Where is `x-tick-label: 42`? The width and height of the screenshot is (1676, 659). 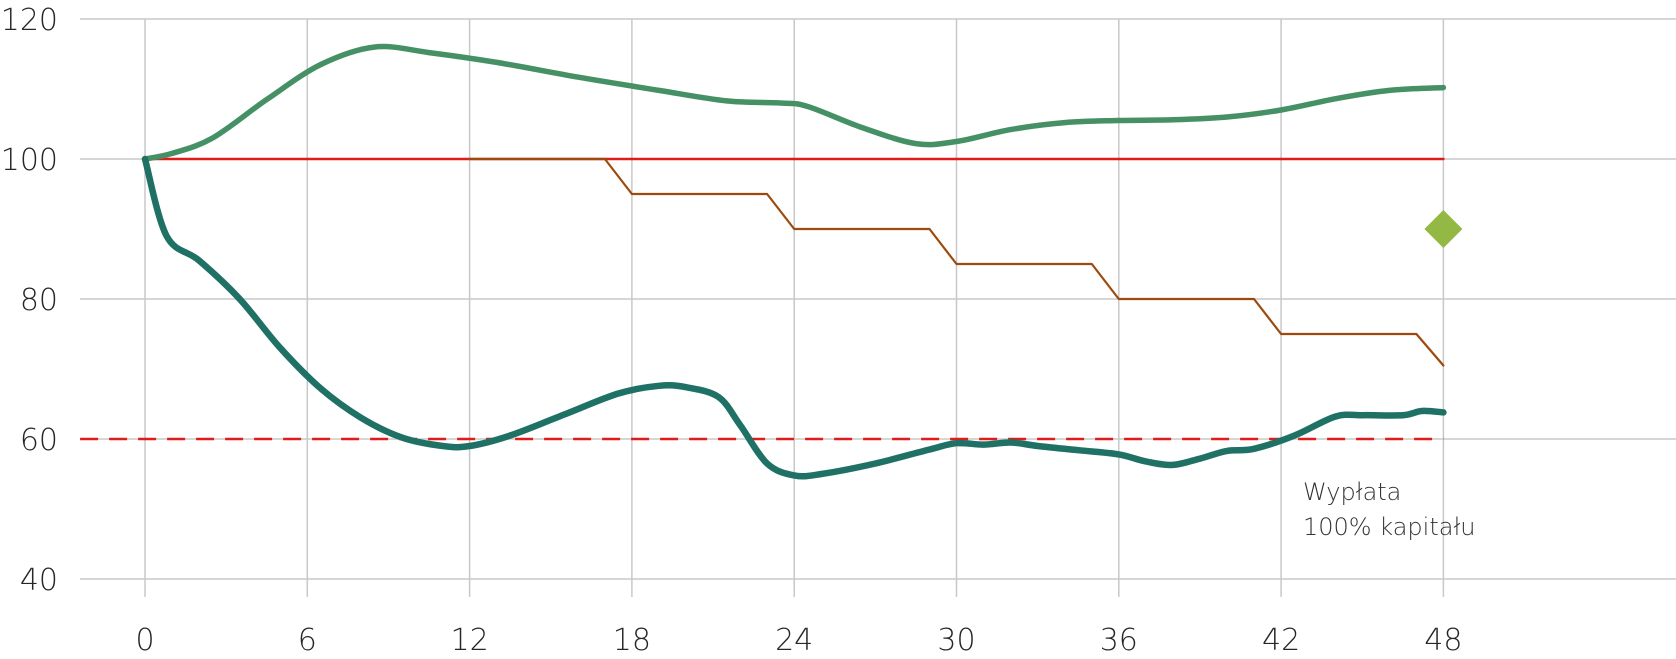 x-tick-label: 42 is located at coordinates (1281, 640).